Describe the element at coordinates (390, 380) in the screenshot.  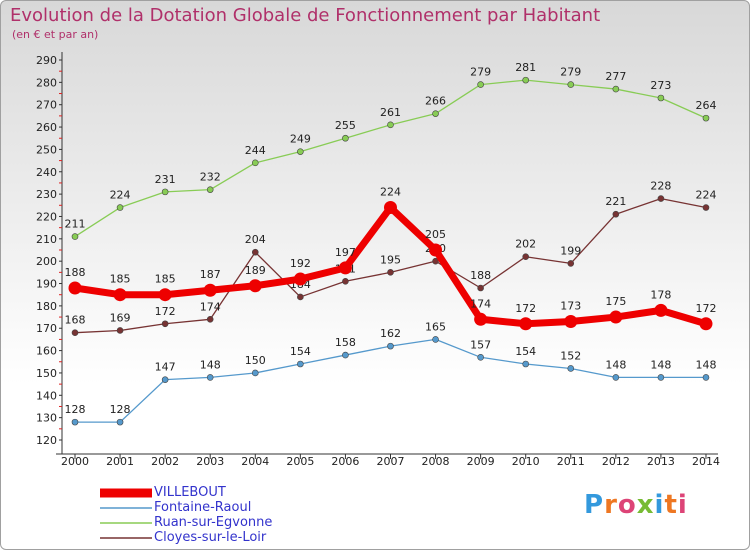
I see `series-line-fontaine-raoul` at that location.